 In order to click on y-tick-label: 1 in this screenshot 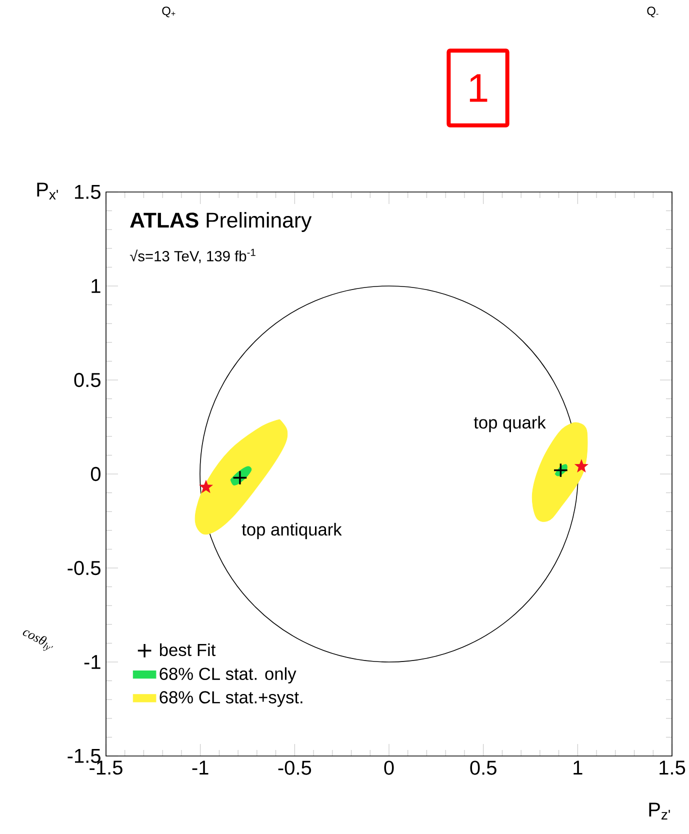, I will do `click(96, 286)`.